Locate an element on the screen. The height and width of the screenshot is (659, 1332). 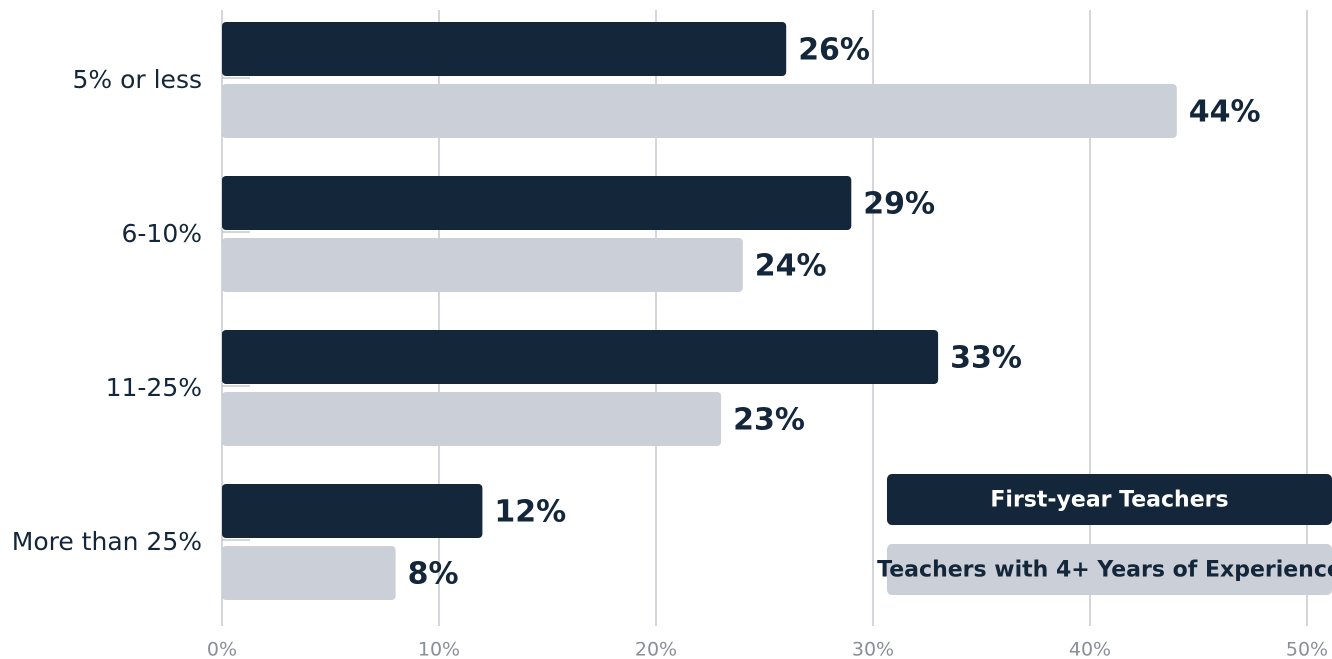
x-tick-label: 10% is located at coordinates (439, 649).